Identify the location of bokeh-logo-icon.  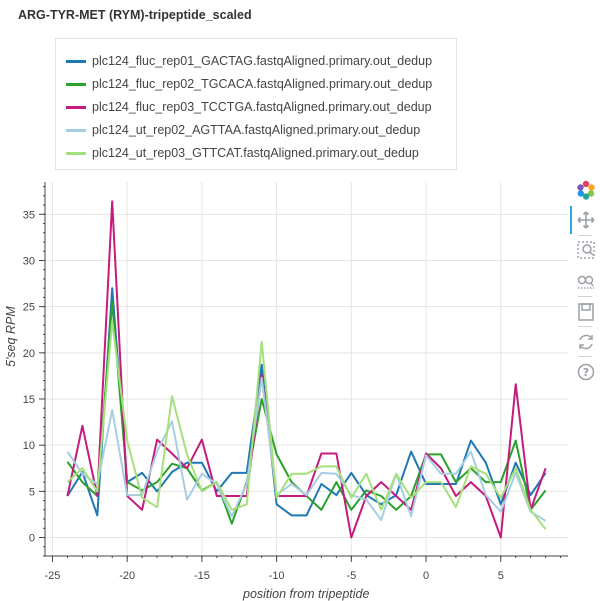
(586, 190).